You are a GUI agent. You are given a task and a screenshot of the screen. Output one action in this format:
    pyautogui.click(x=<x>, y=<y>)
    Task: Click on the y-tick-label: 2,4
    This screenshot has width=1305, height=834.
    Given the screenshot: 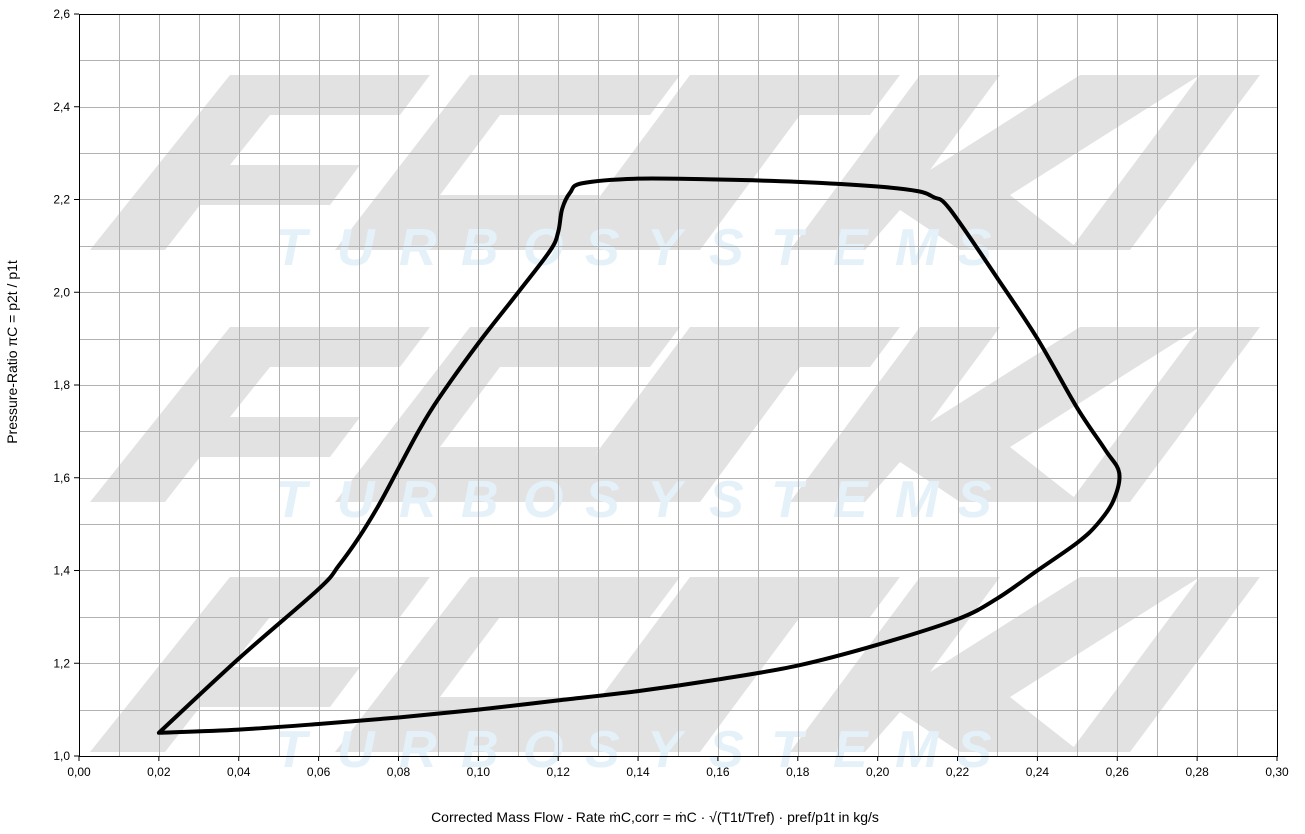 What is the action you would take?
    pyautogui.click(x=61, y=107)
    